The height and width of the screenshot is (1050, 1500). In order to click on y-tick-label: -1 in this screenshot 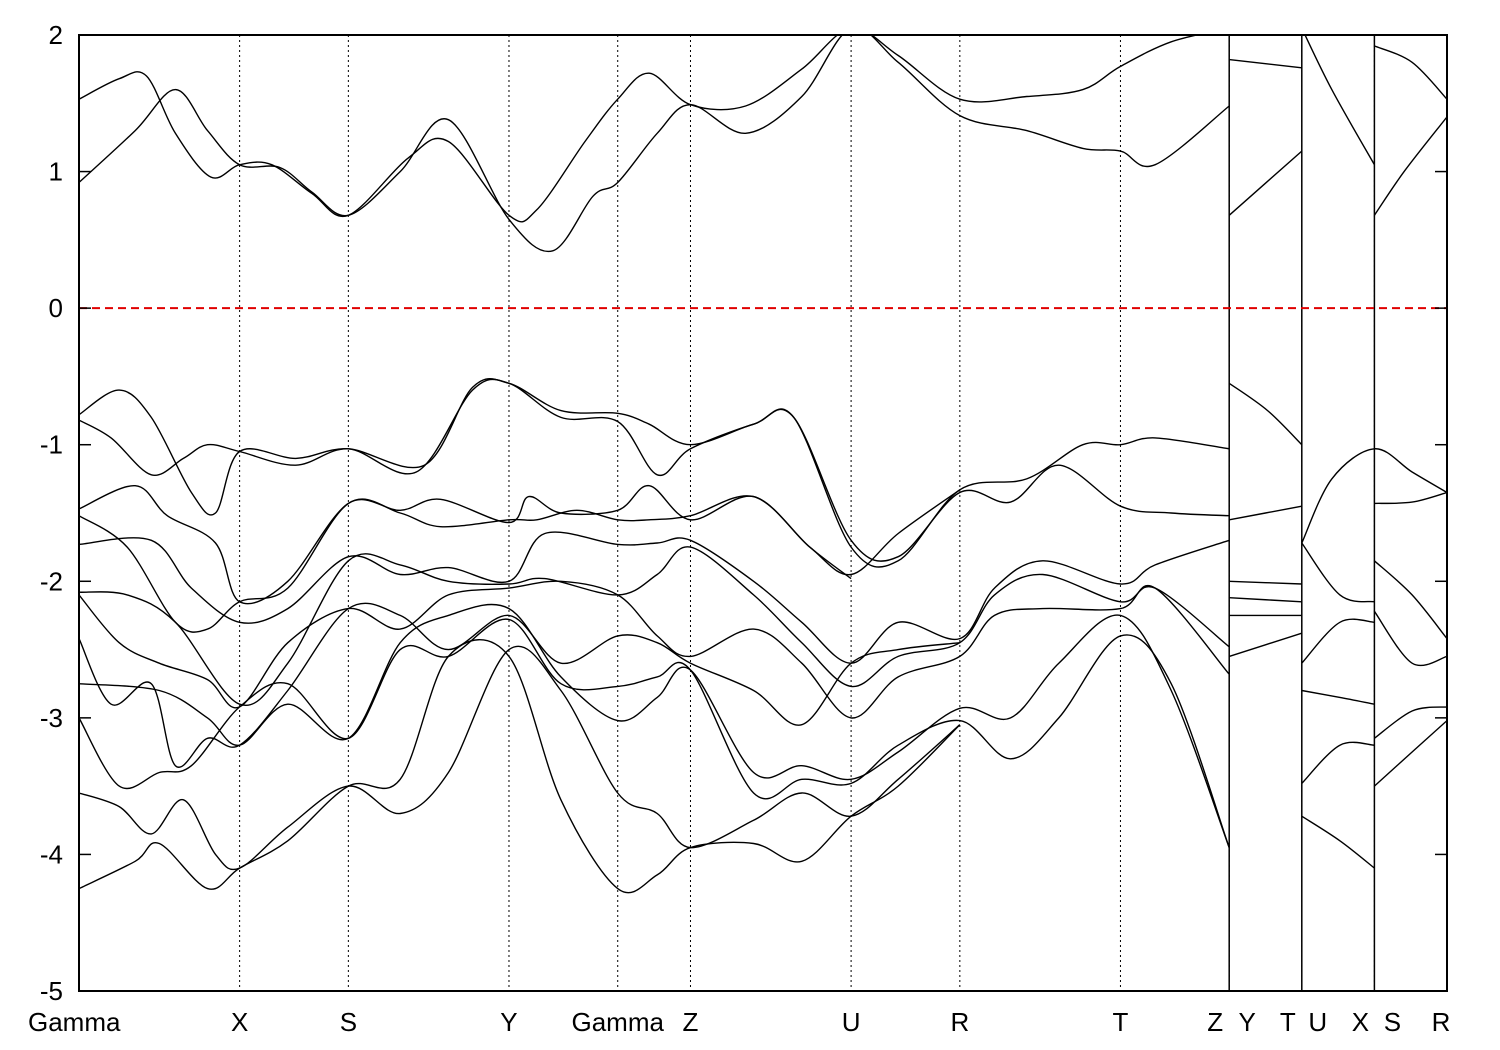, I will do `click(51, 445)`.